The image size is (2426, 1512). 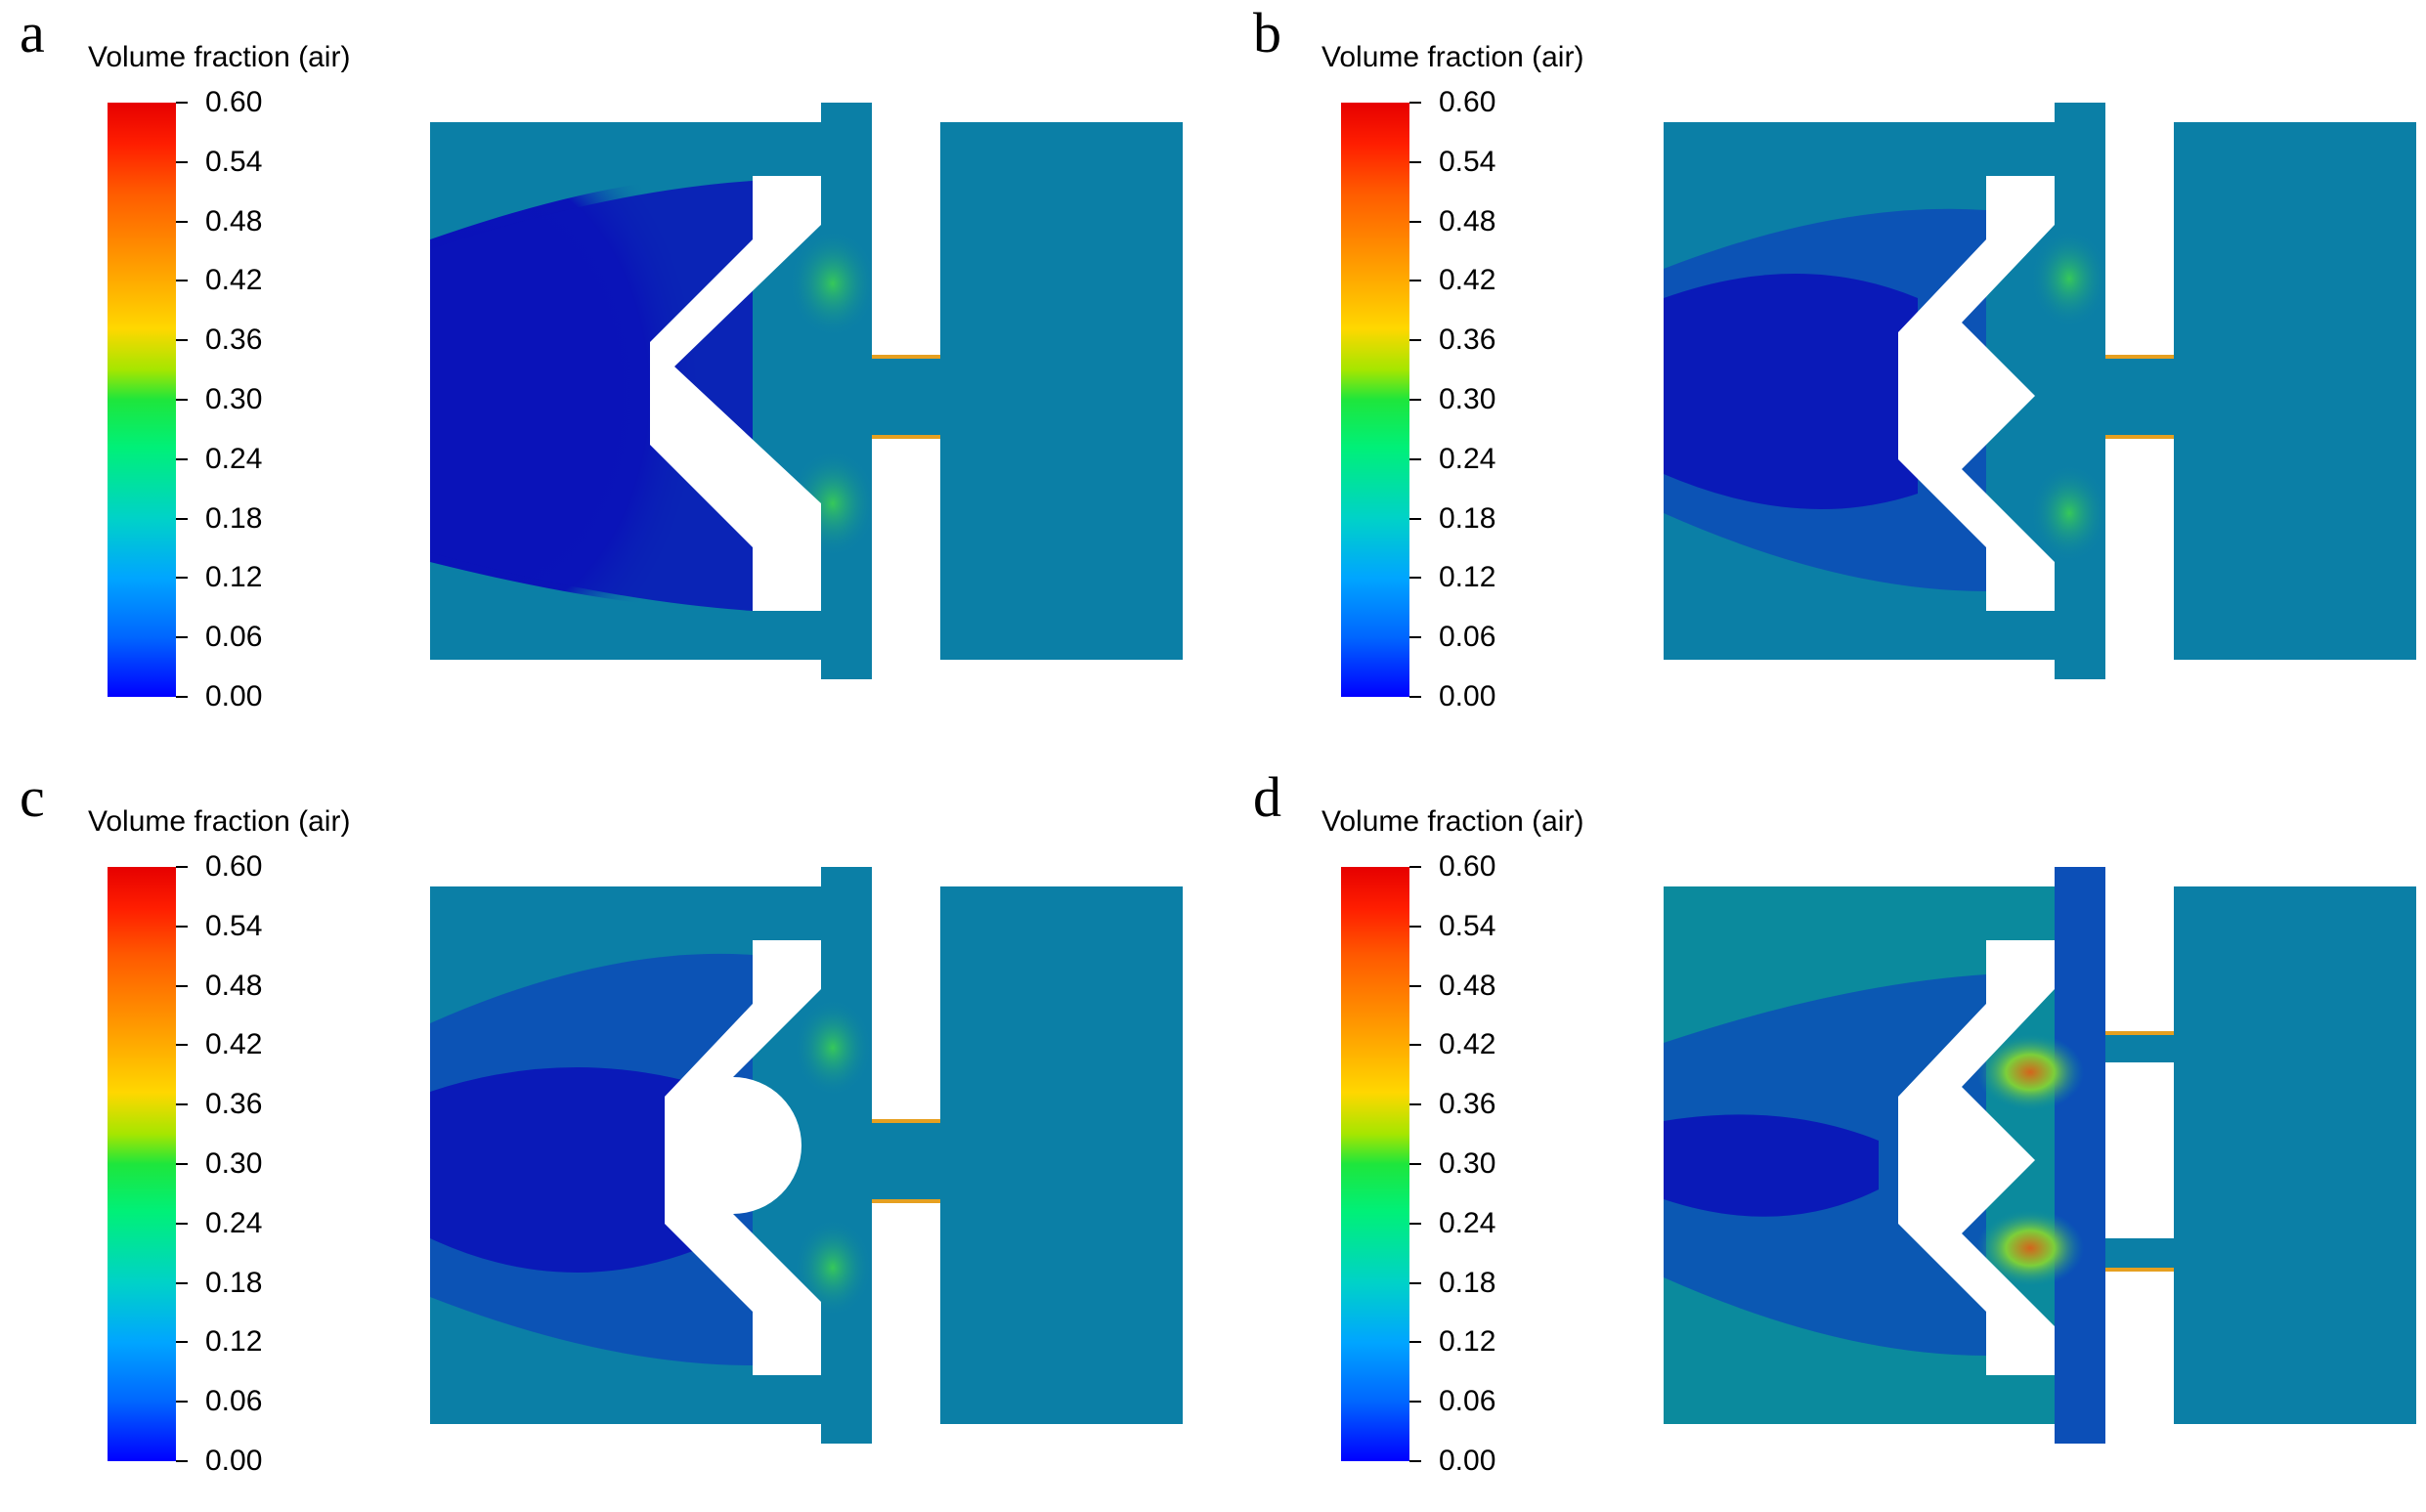 I want to click on panel-letter: d, so click(x=1267, y=797).